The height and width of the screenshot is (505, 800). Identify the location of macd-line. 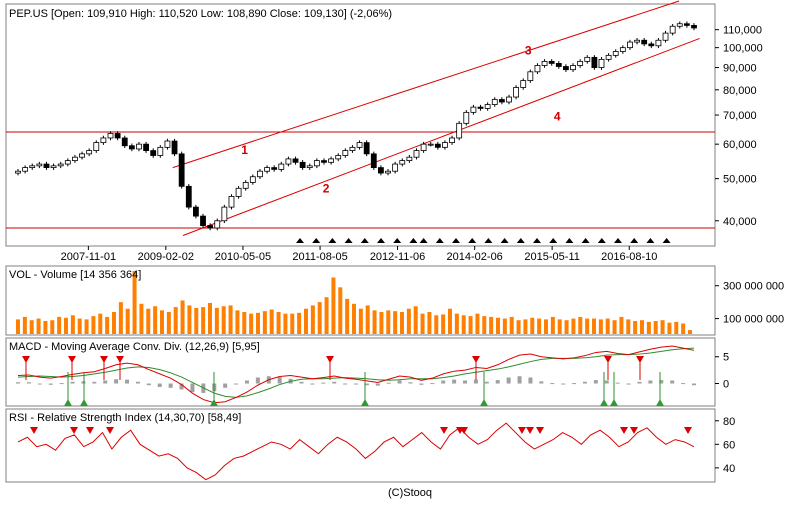
(356, 374).